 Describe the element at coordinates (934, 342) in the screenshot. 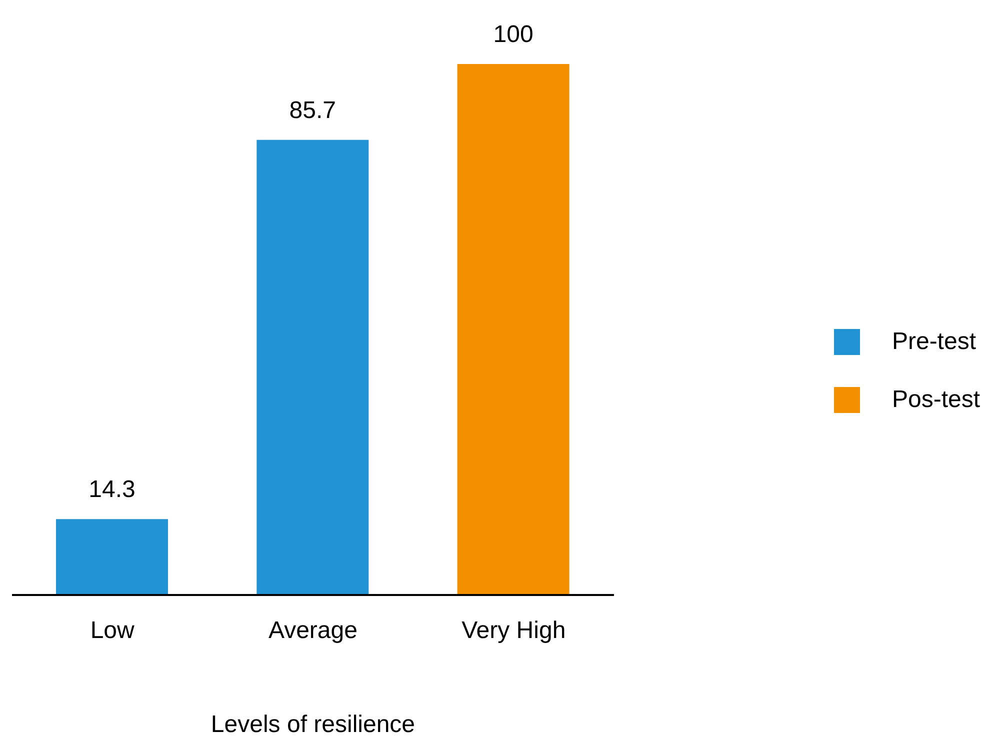

I see `legend-label: Pre-test` at that location.